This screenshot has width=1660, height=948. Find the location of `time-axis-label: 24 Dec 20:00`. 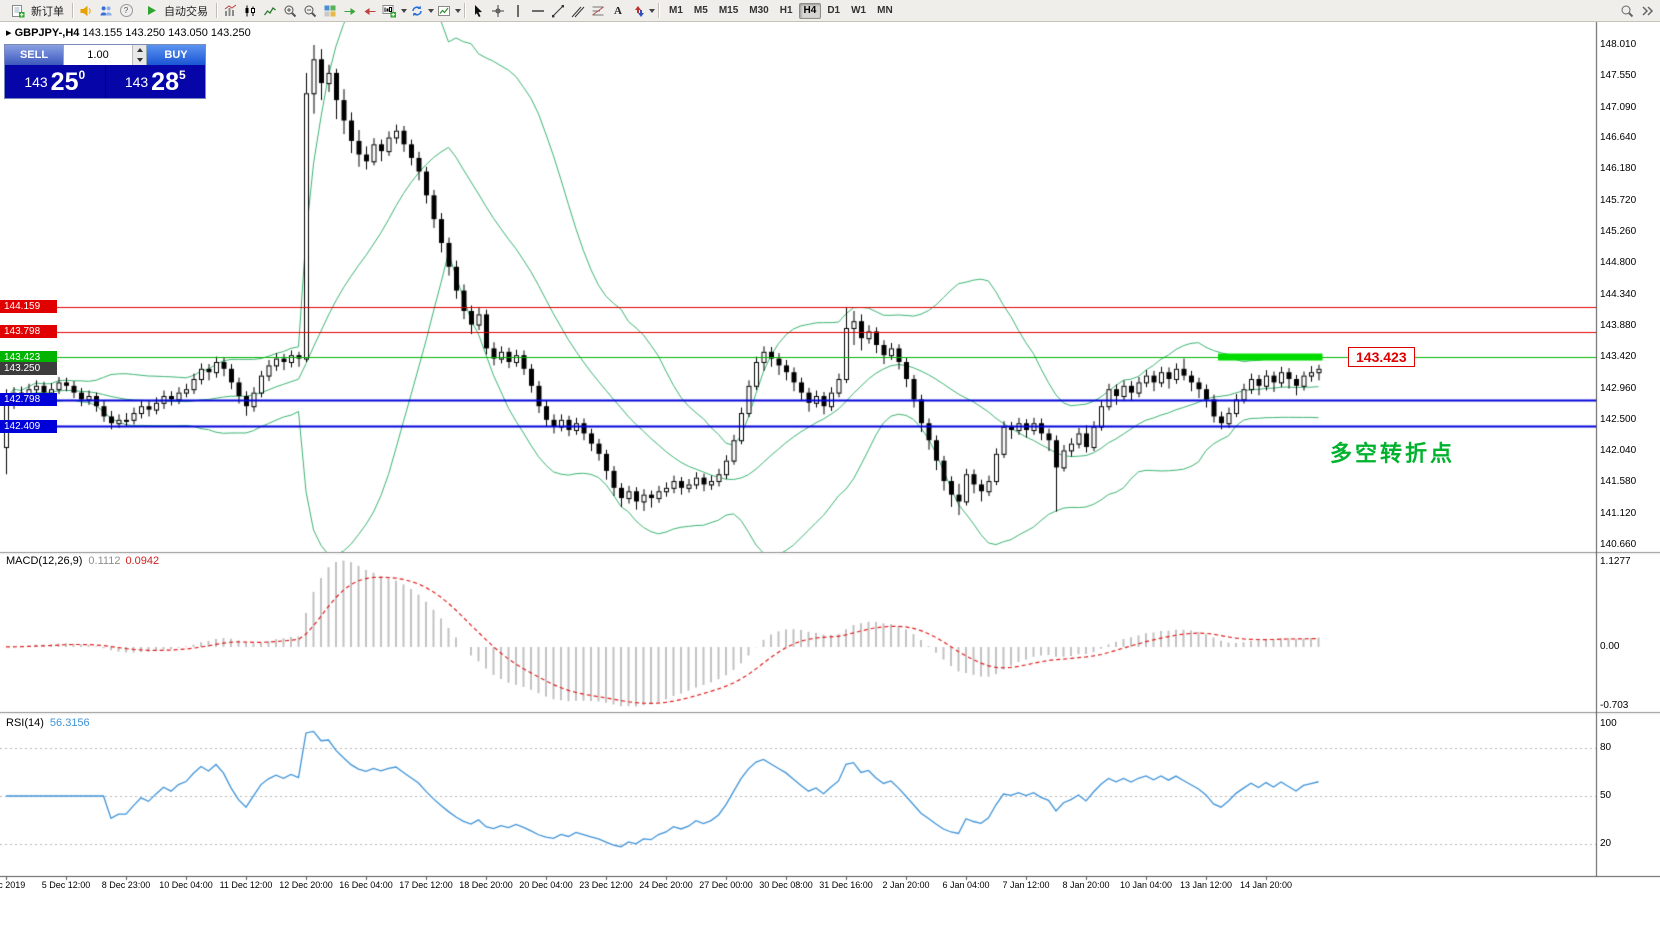

time-axis-label: 24 Dec 20:00 is located at coordinates (666, 885).